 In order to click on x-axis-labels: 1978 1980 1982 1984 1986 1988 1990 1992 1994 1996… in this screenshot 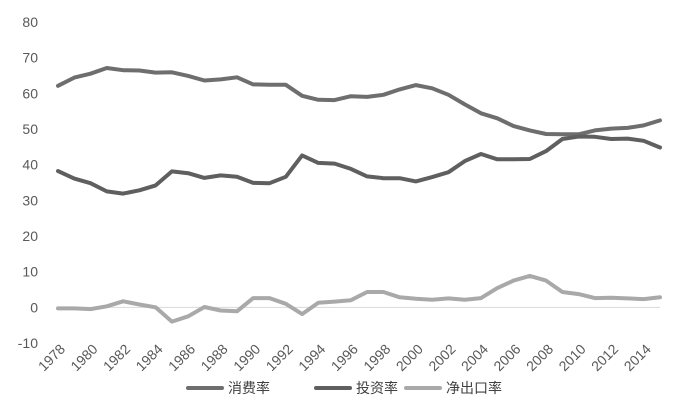, I will do `click(344, 357)`.